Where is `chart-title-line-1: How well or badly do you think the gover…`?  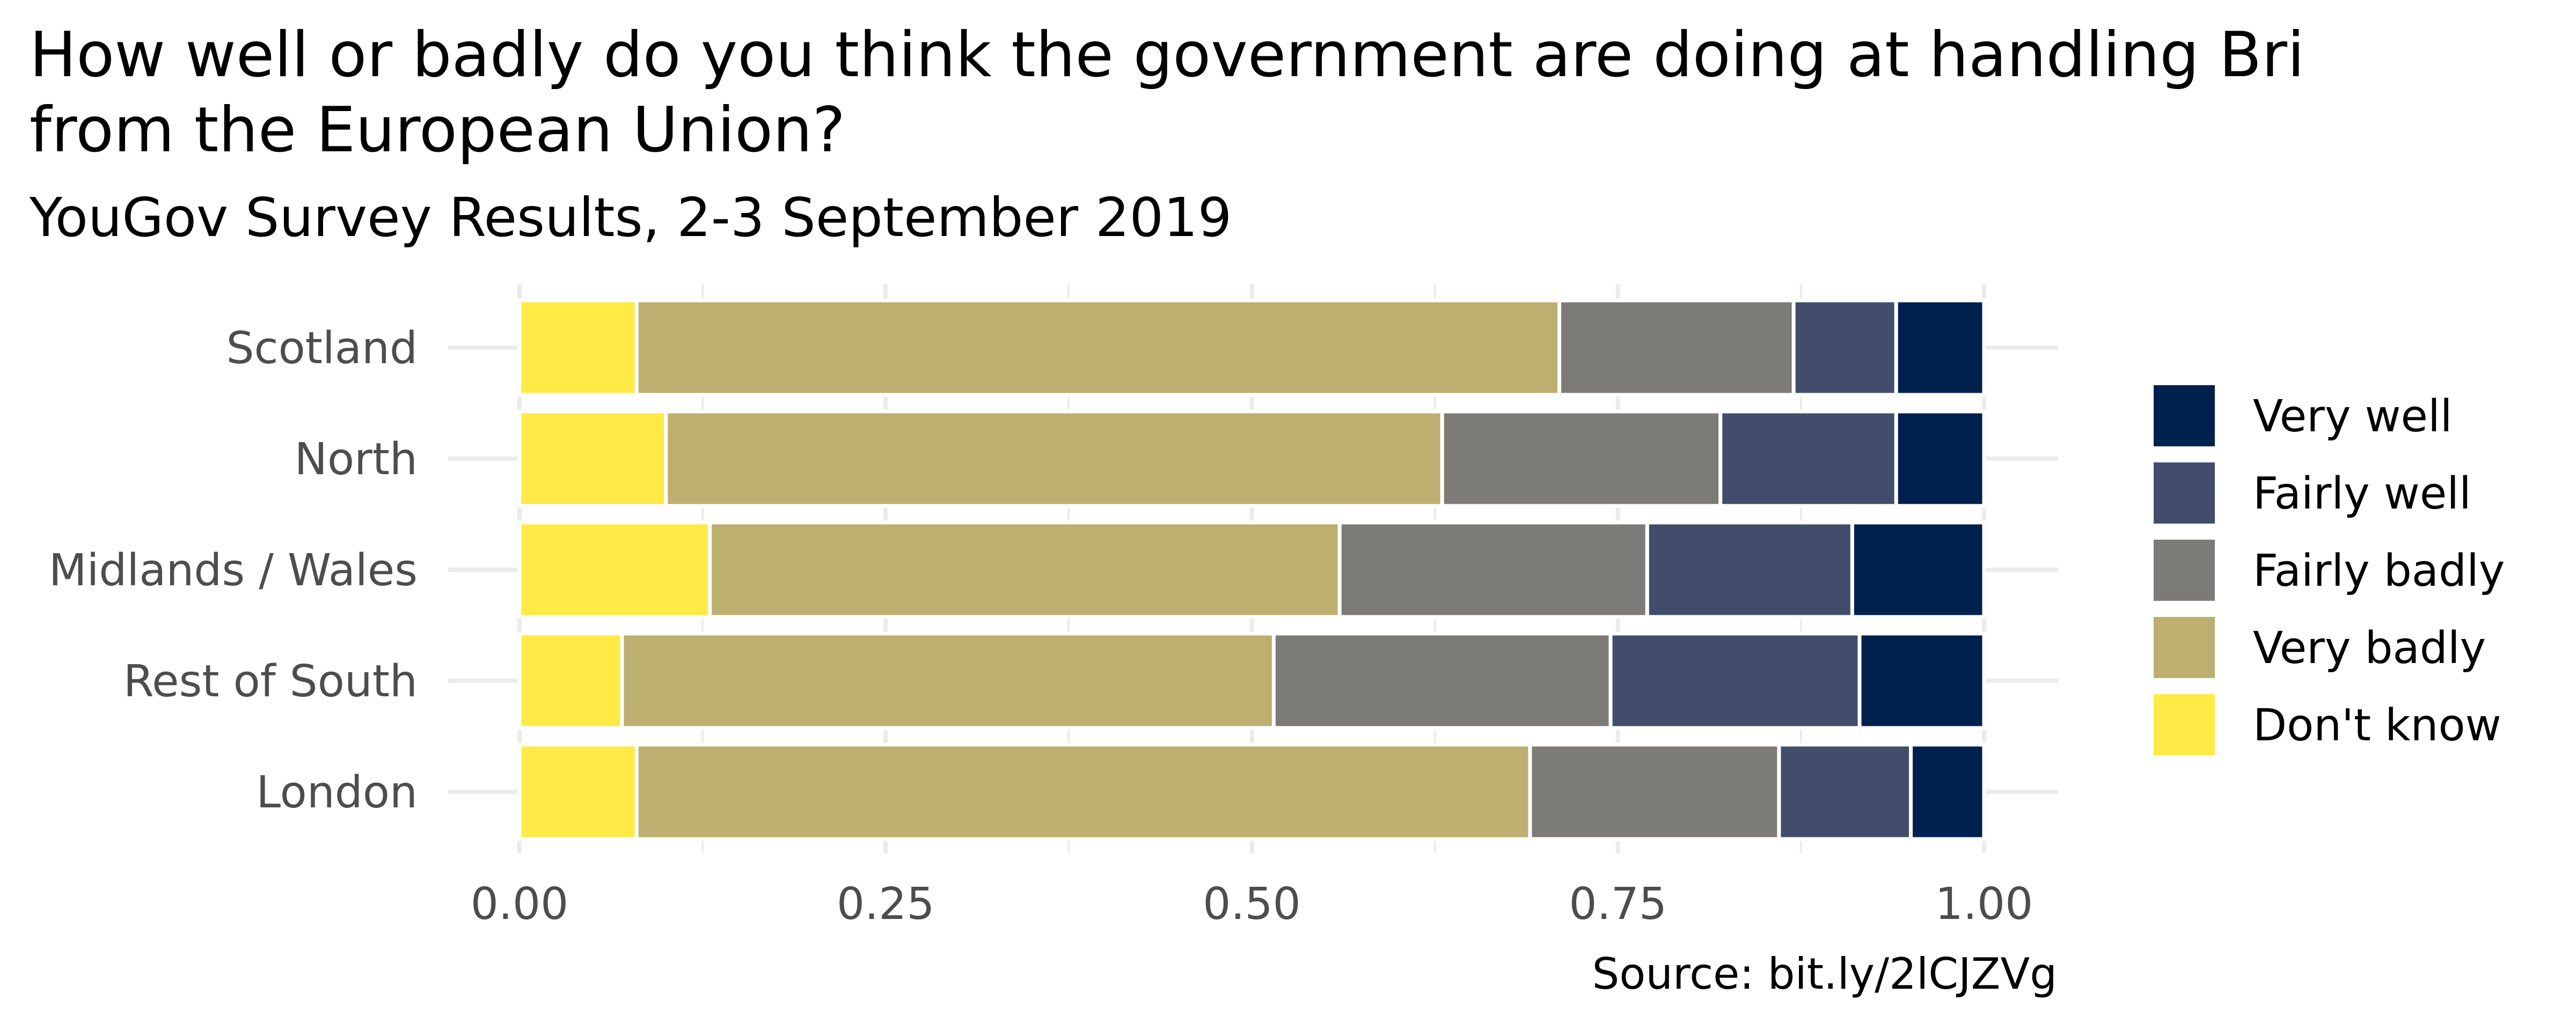 chart-title-line-1: How well or badly do you think the gover… is located at coordinates (1167, 55).